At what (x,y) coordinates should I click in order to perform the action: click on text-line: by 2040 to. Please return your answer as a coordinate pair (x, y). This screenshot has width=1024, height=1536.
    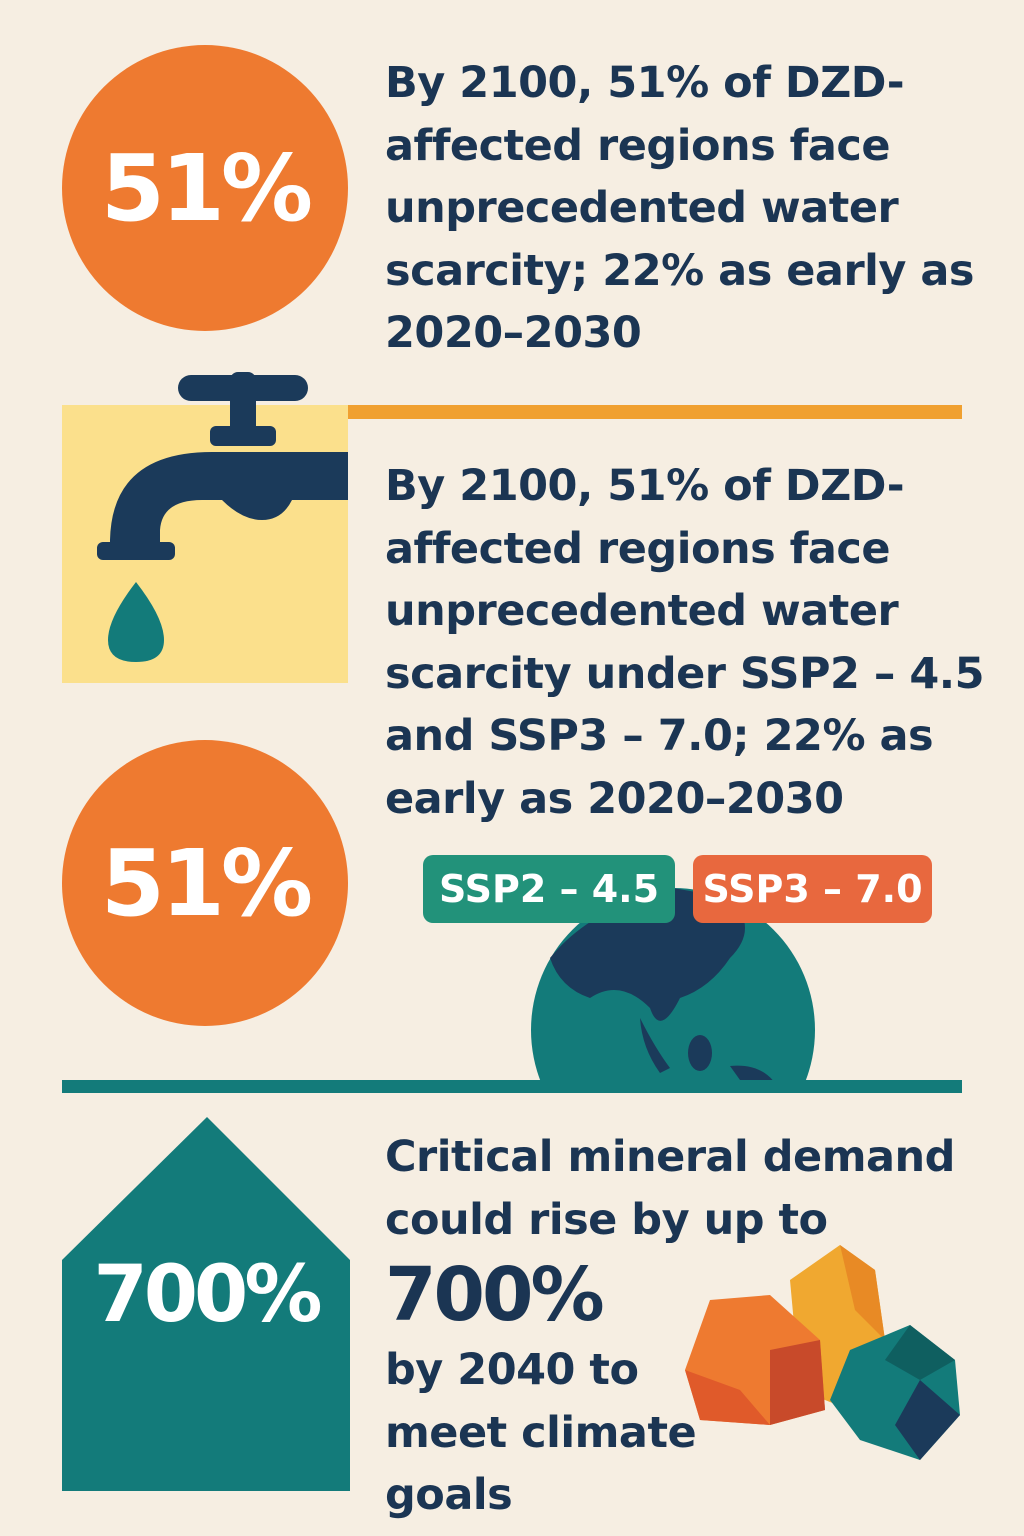
    Looking at the image, I should click on (512, 1370).